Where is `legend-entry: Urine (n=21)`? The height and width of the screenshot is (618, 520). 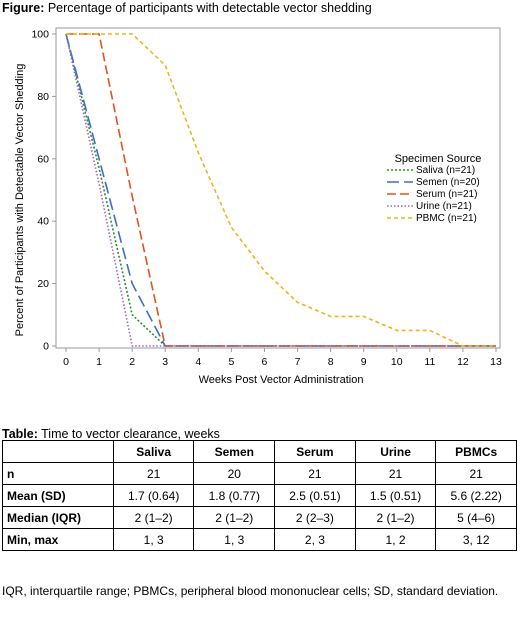
legend-entry: Urine (n=21) is located at coordinates (444, 206).